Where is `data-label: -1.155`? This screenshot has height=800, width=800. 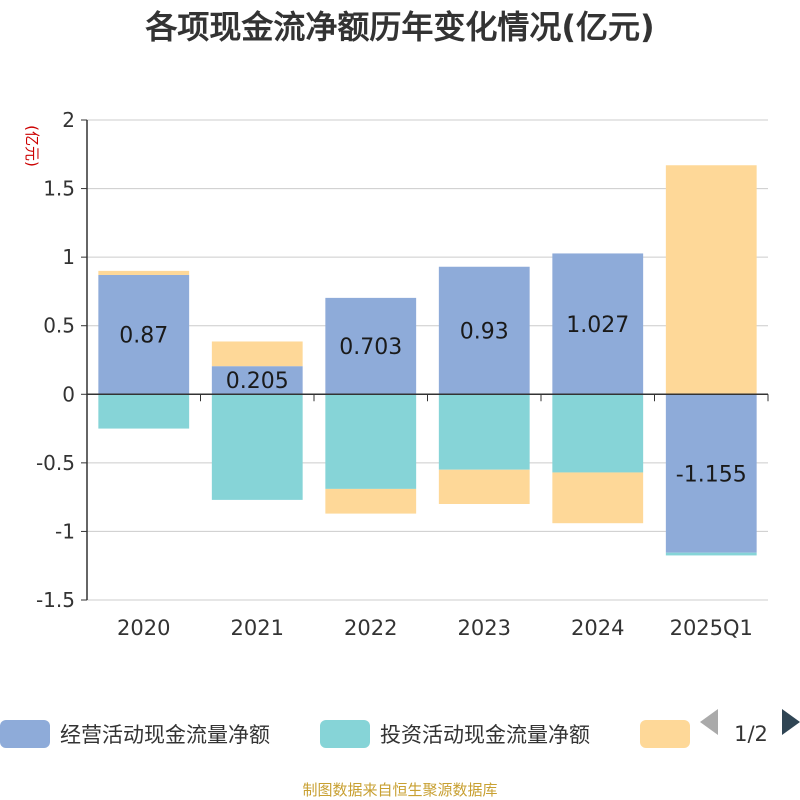
data-label: -1.155 is located at coordinates (711, 474).